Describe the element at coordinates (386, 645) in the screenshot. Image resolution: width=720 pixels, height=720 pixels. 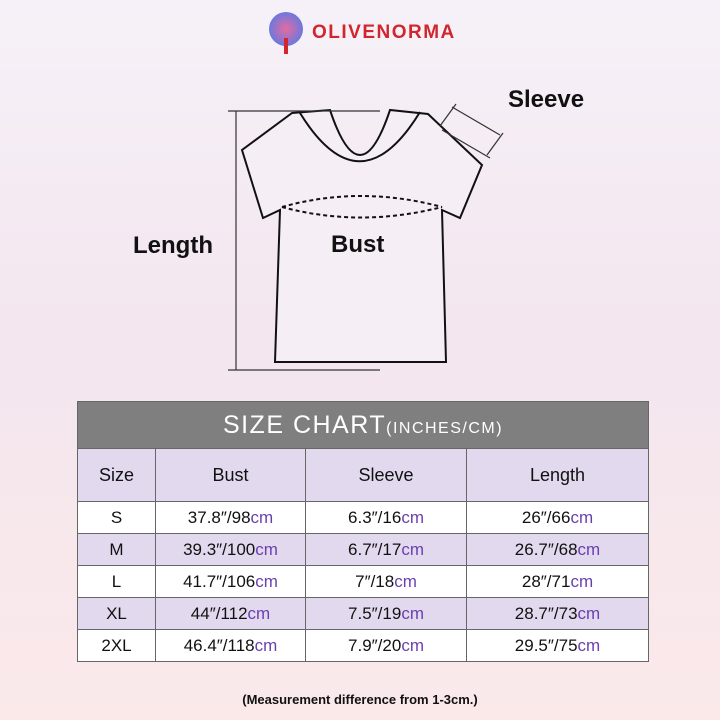
I see `sleeve-cell: 7.9″/20cm` at that location.